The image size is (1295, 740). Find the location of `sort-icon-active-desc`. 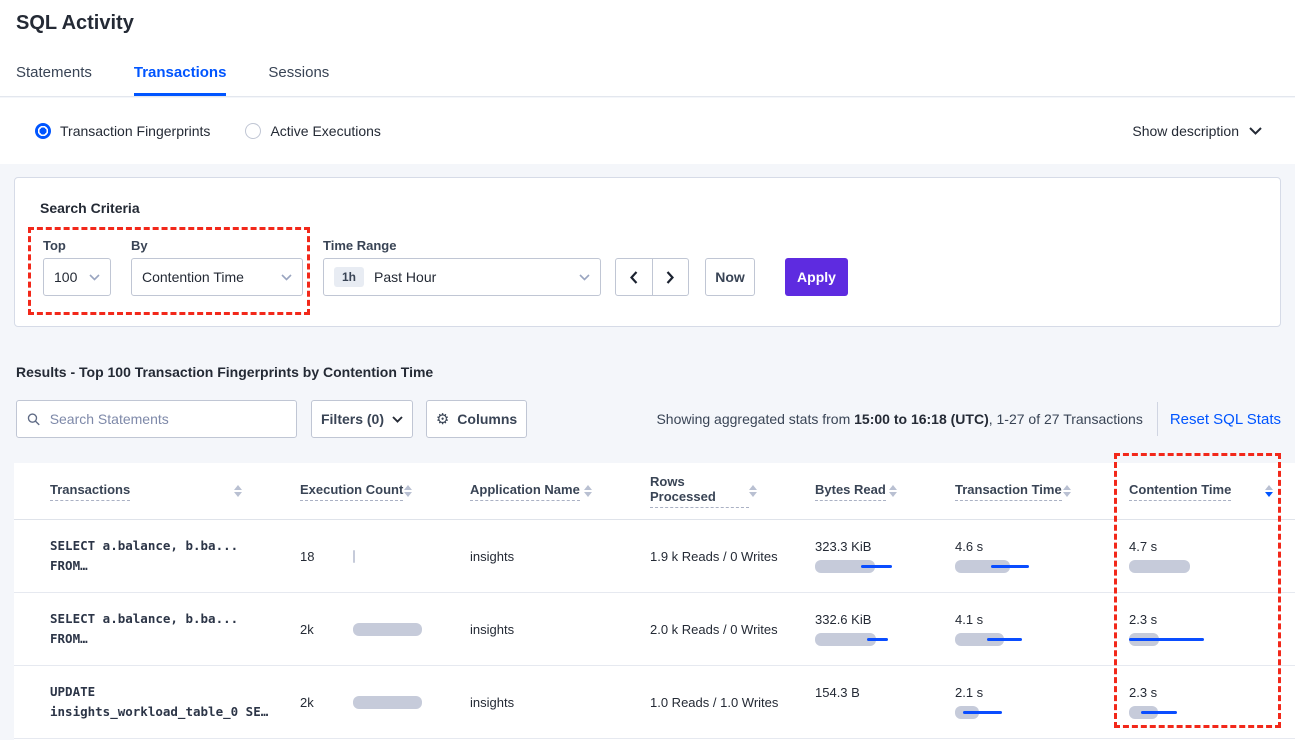

sort-icon-active-desc is located at coordinates (1269, 491).